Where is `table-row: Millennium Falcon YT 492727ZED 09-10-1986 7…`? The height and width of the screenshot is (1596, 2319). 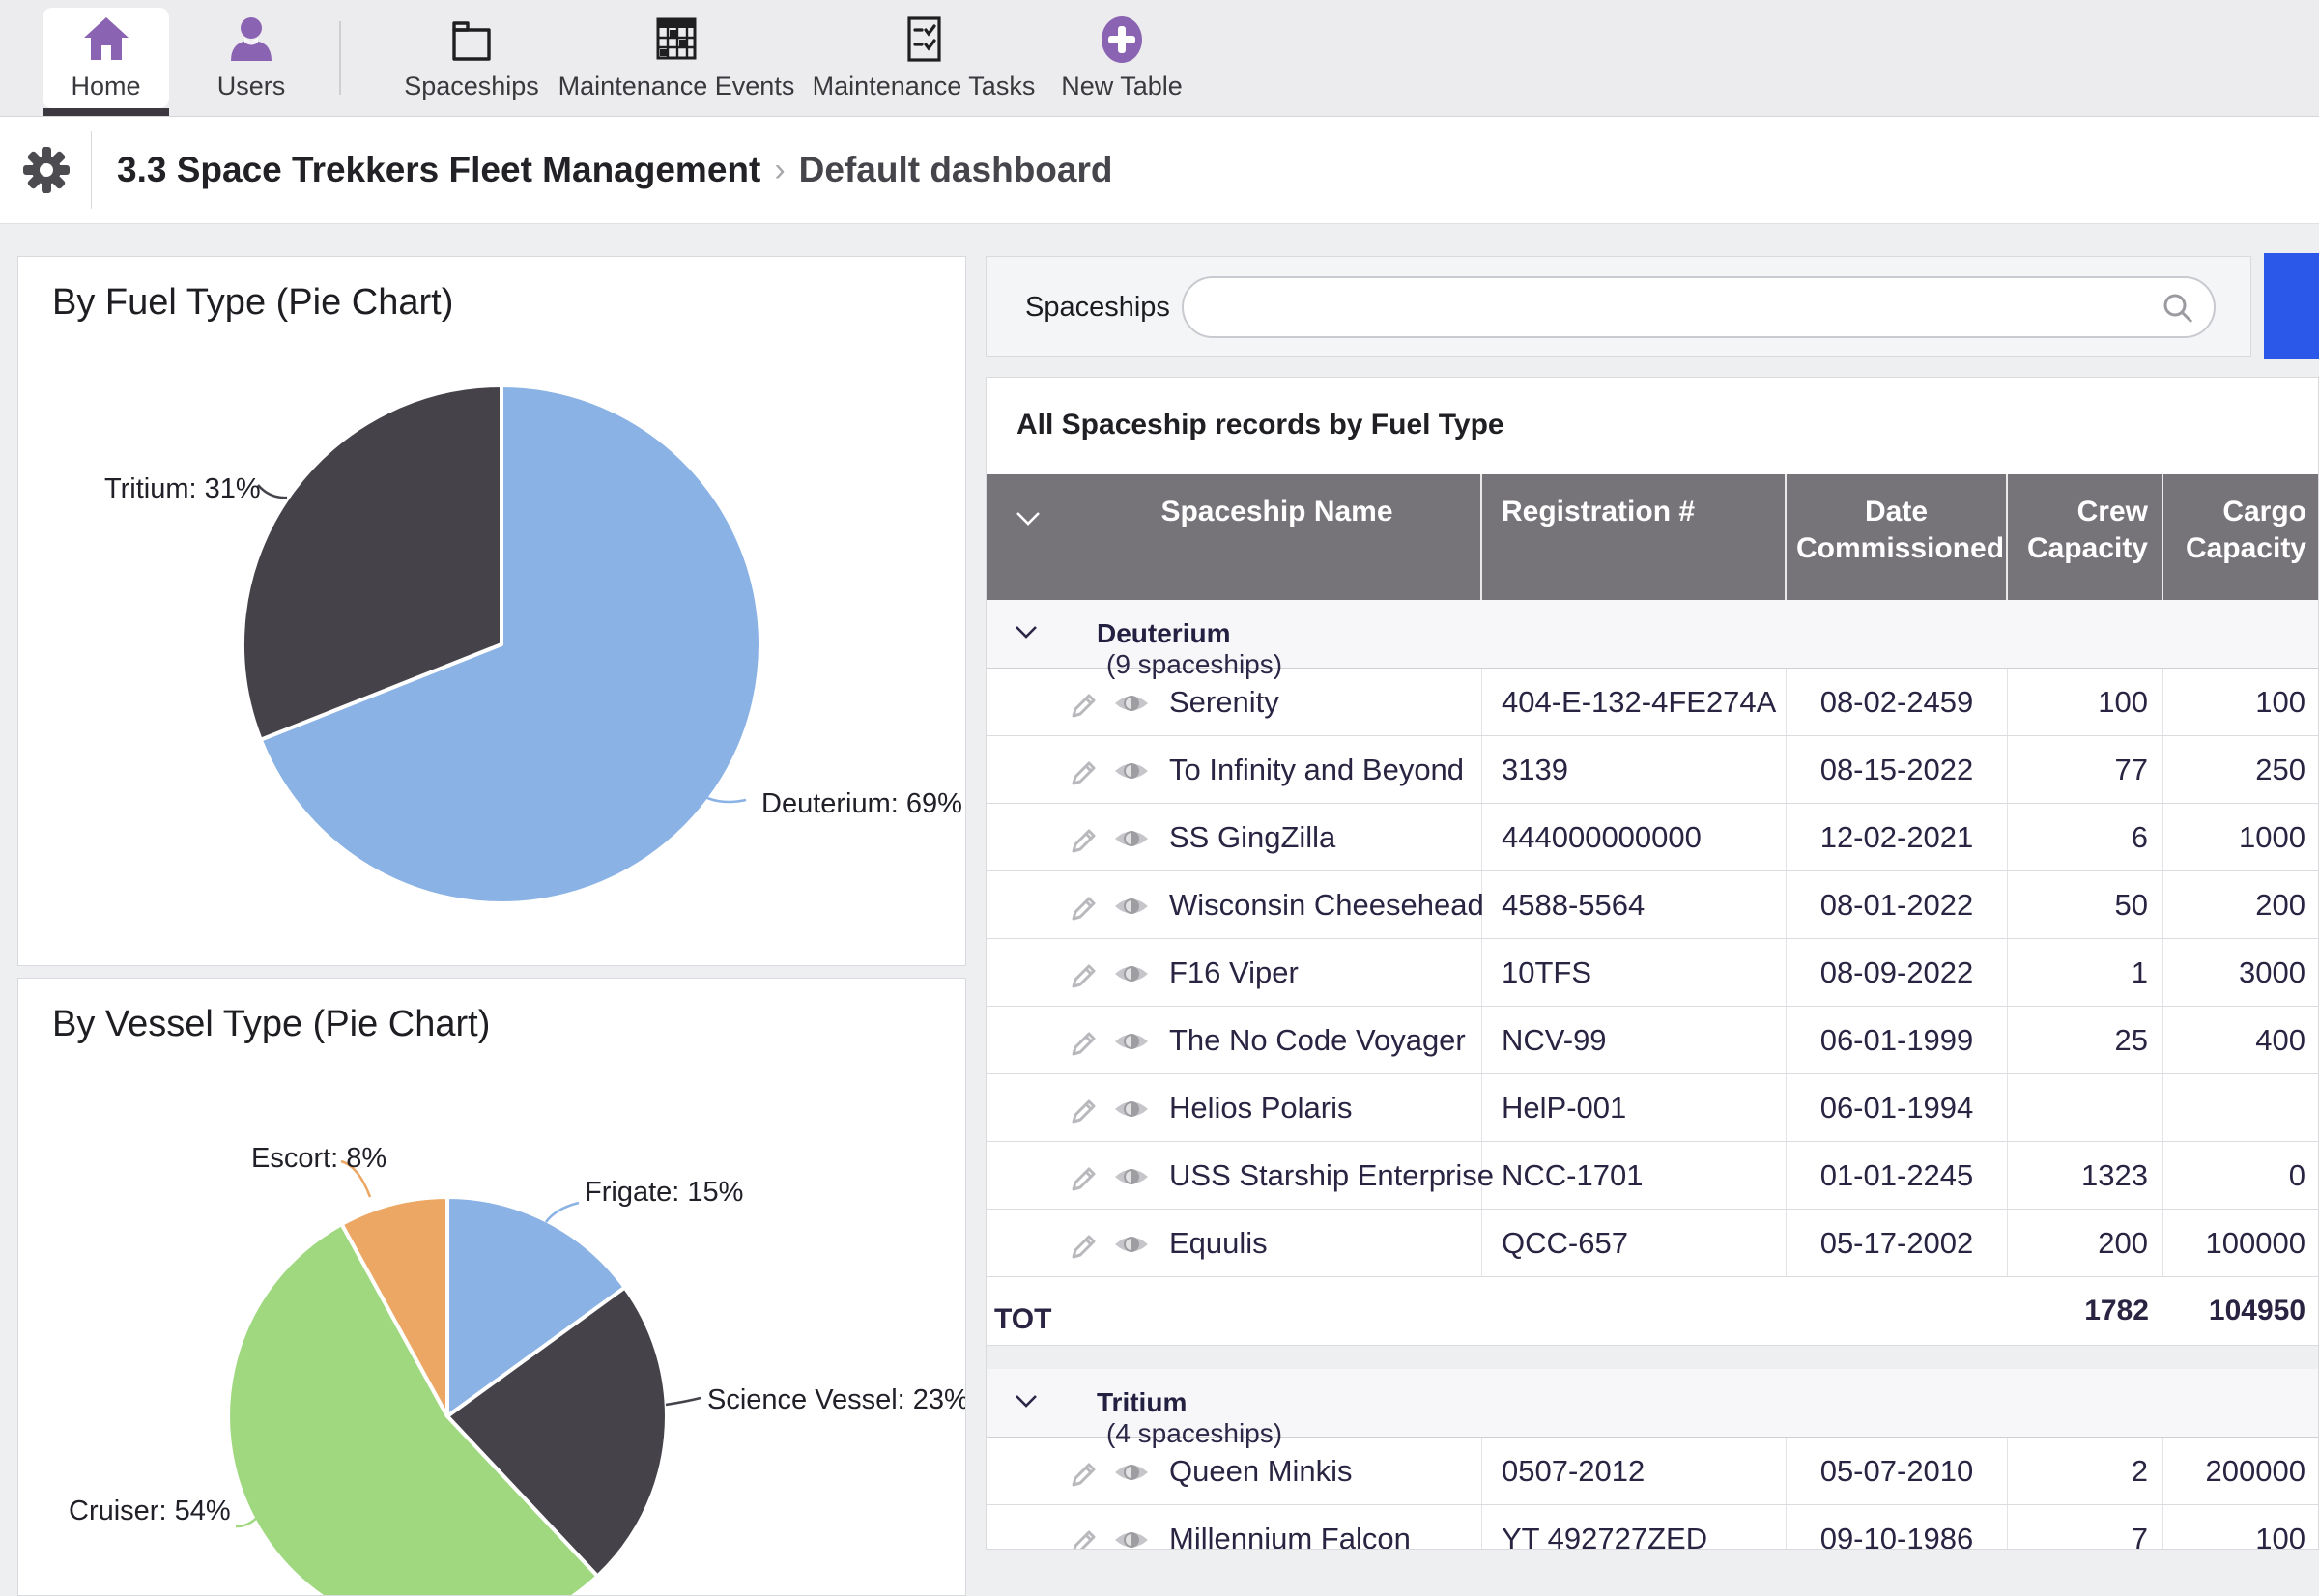
table-row: Millennium Falcon YT 492727ZED 09-10-1986 7… is located at coordinates (1652, 1528).